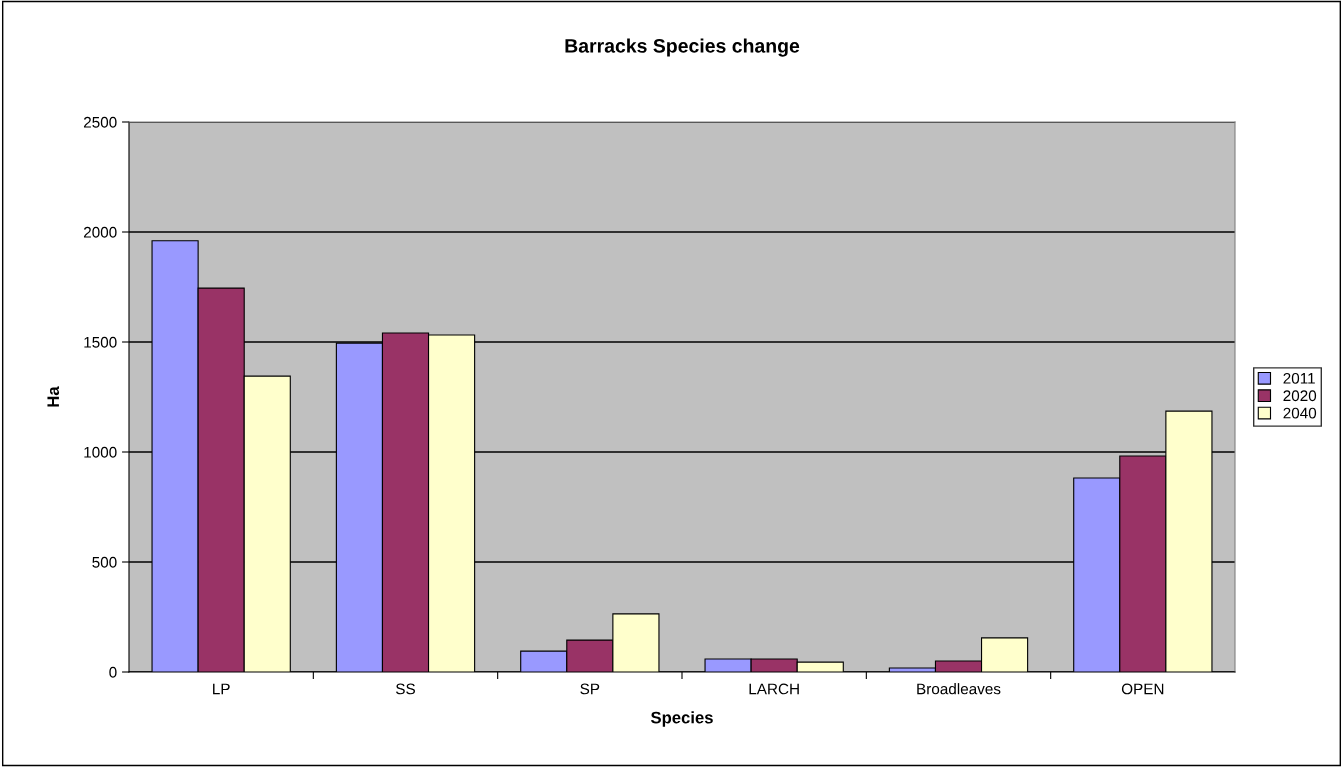 This screenshot has height=767, width=1343. Describe the element at coordinates (100, 122) in the screenshot. I see `y-tick-label: 2500` at that location.